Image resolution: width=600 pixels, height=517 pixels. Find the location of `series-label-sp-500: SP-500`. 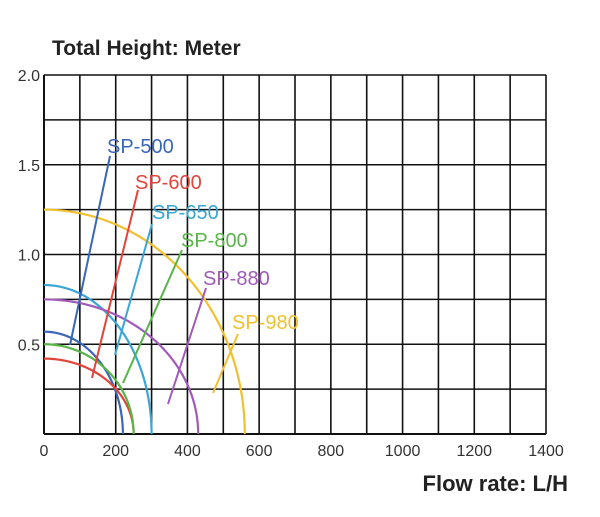

series-label-sp-500: SP-500 is located at coordinates (140, 147).